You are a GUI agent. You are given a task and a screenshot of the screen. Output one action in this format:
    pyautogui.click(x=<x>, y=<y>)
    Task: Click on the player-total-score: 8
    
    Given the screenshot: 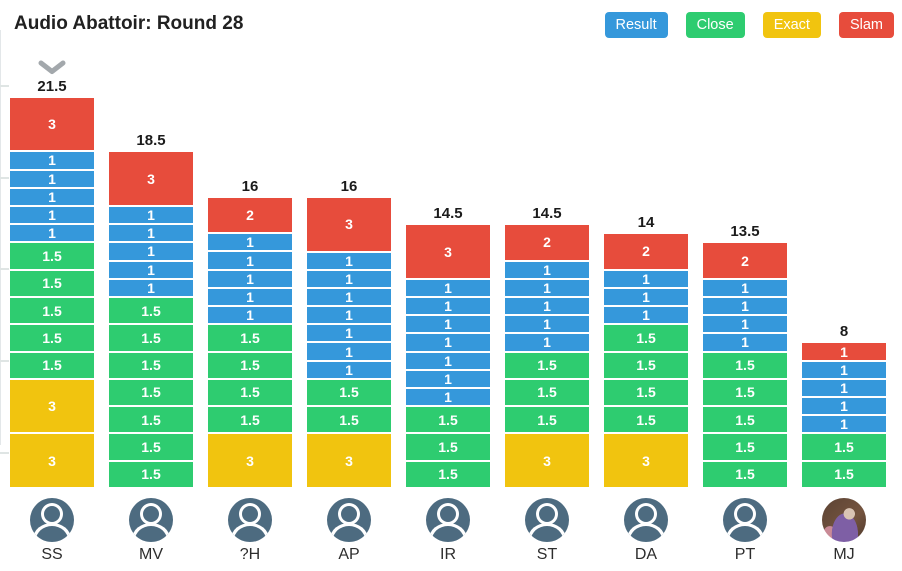 What is the action you would take?
    pyautogui.click(x=844, y=332)
    